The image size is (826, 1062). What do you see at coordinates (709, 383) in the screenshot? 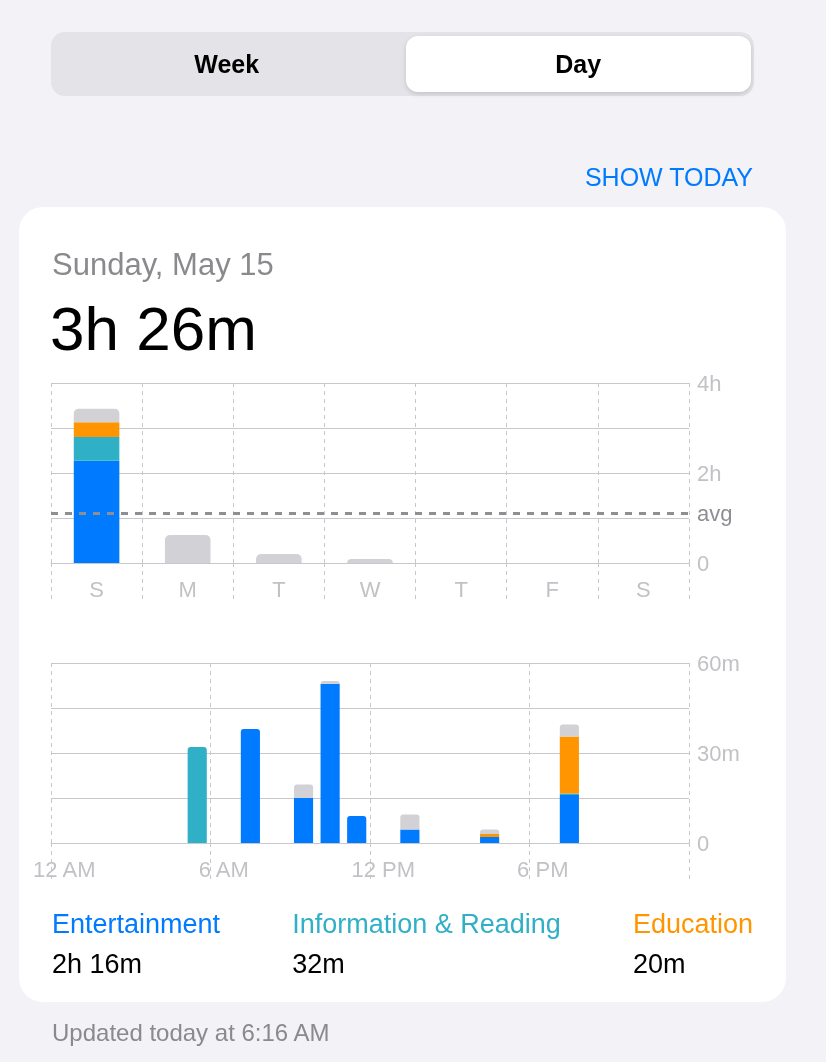
I see `y-tick-label: 4h` at bounding box center [709, 383].